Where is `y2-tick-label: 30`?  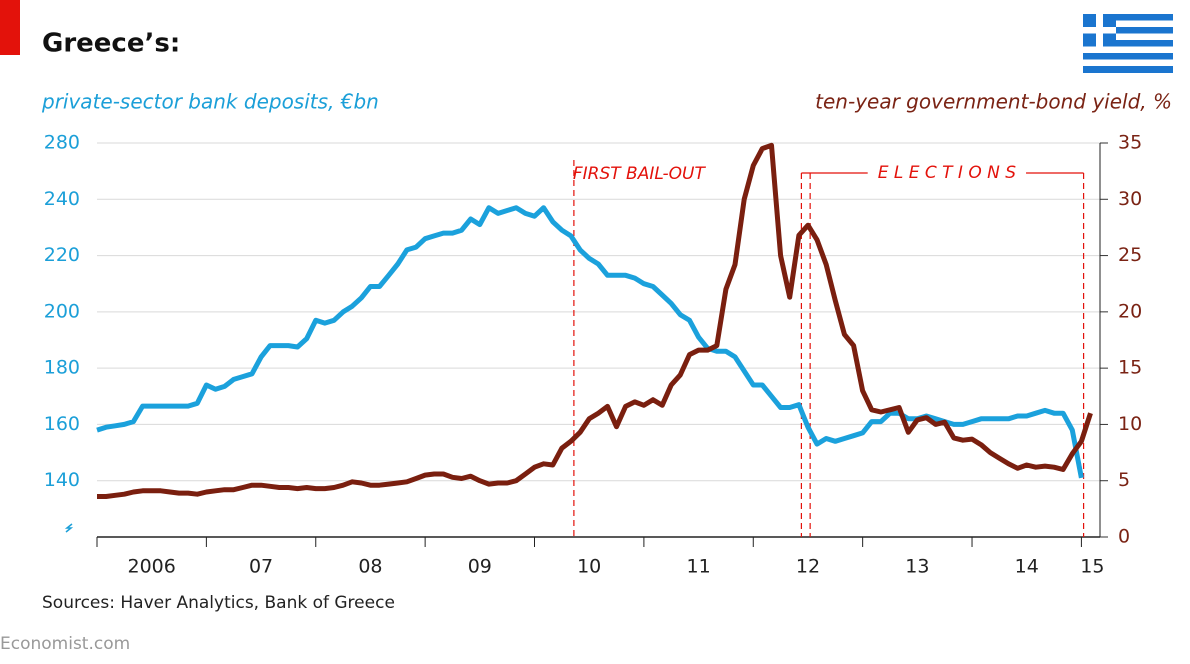
y2-tick-label: 30 is located at coordinates (1130, 199).